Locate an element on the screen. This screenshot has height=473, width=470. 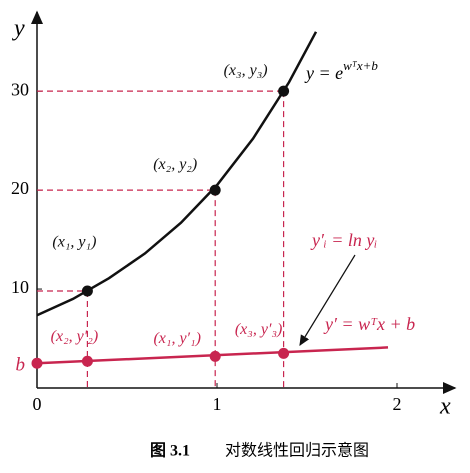
x-axis-label: x is located at coordinates (445, 407).